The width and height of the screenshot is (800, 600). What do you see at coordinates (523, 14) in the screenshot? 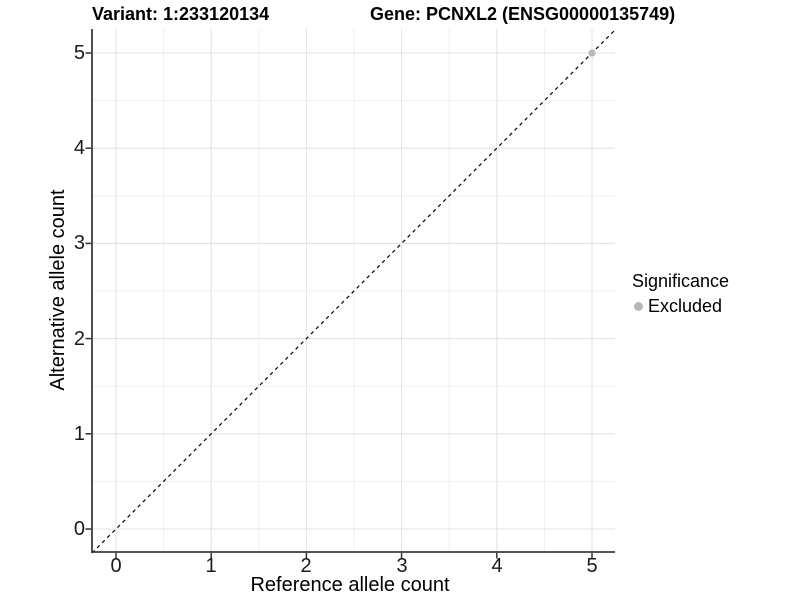
I see `plot-title-gene: Gene: PCNXL2 (ENSG00000135749)` at bounding box center [523, 14].